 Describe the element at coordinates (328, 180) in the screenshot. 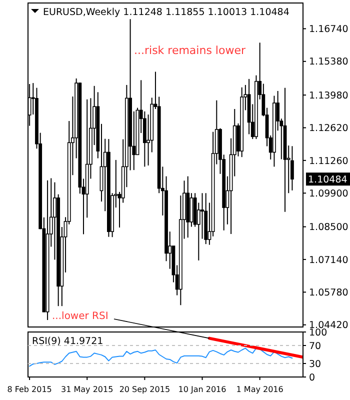

I see `annotation: 1.10484` at that location.